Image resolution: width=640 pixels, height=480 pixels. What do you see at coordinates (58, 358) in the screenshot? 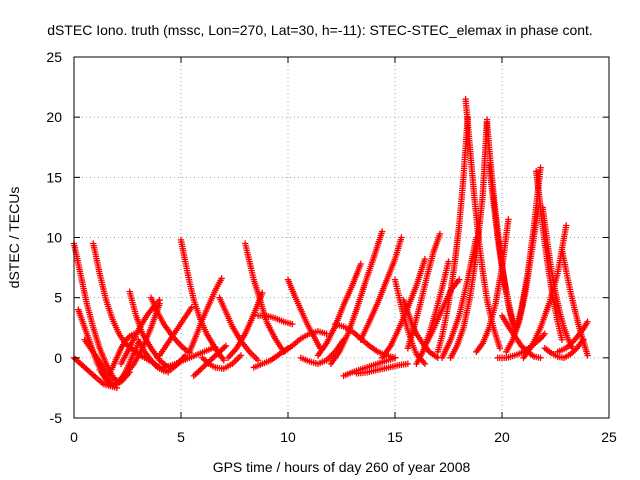
I see `y-tick-label: 0` at bounding box center [58, 358].